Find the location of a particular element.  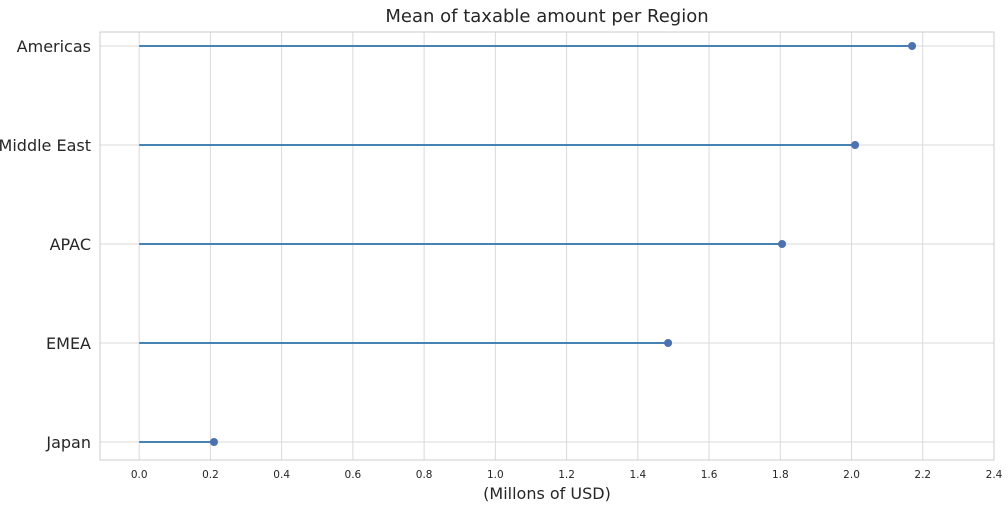

category-label: EMEA is located at coordinates (68, 343).